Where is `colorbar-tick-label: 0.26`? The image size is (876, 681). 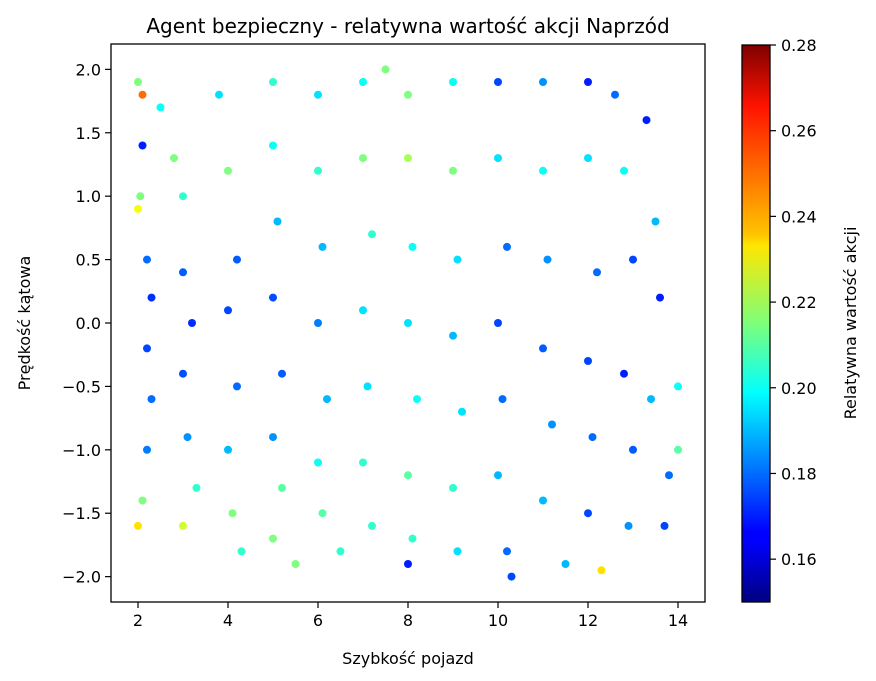
colorbar-tick-label: 0.26 is located at coordinates (799, 131).